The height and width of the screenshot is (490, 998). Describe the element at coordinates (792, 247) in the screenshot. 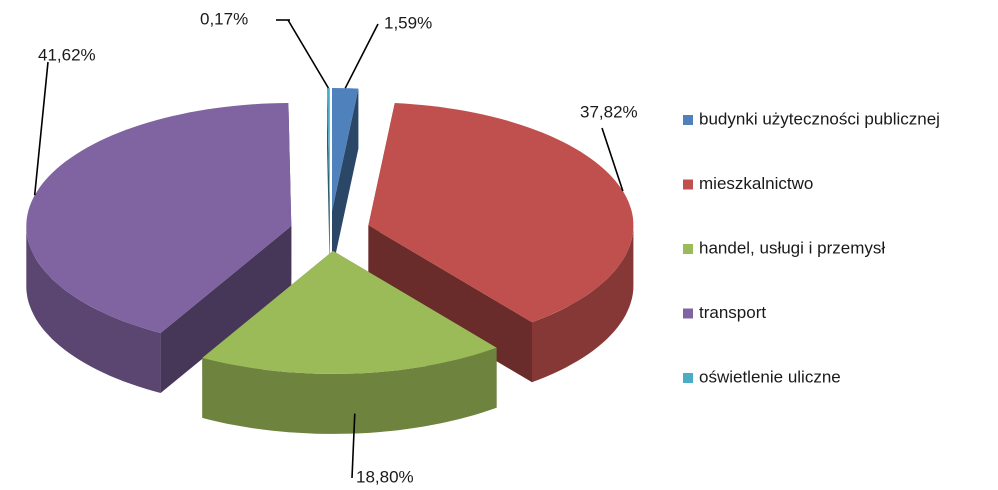

I see `legend-label: handel, usługi i przemysł` at that location.